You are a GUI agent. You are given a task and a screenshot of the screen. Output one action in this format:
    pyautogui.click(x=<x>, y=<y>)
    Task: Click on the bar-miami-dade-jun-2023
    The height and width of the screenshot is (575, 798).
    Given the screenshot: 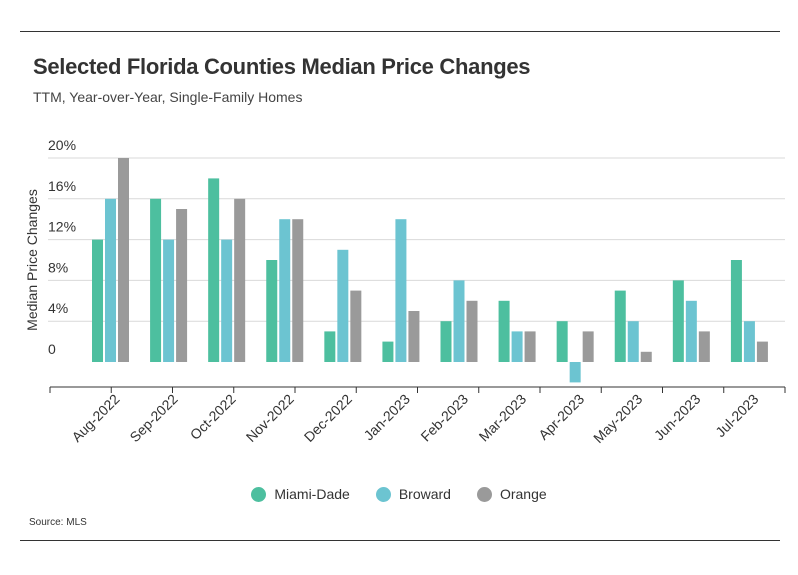 What is the action you would take?
    pyautogui.click(x=678, y=321)
    